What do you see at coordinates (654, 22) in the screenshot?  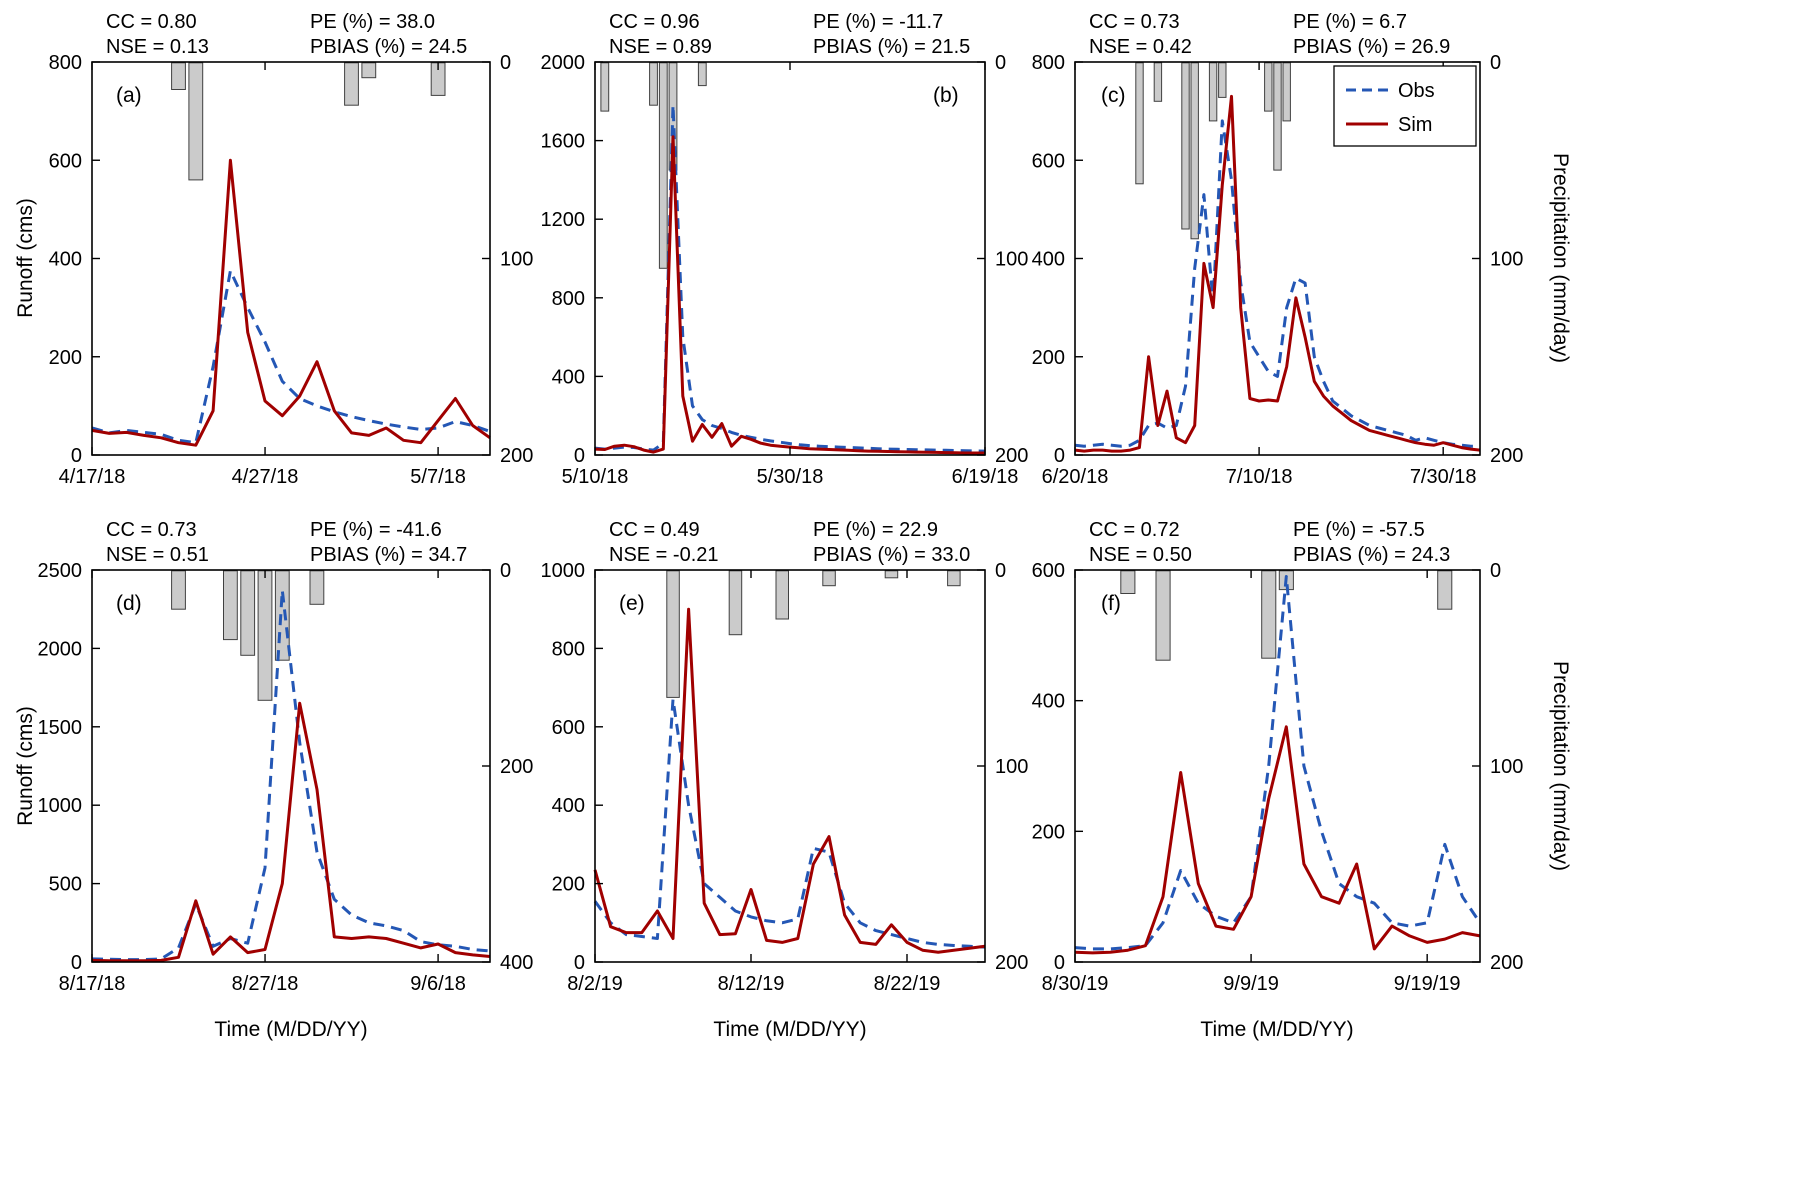 I see `panel-b-stat-cc: CC = 0.96` at bounding box center [654, 22].